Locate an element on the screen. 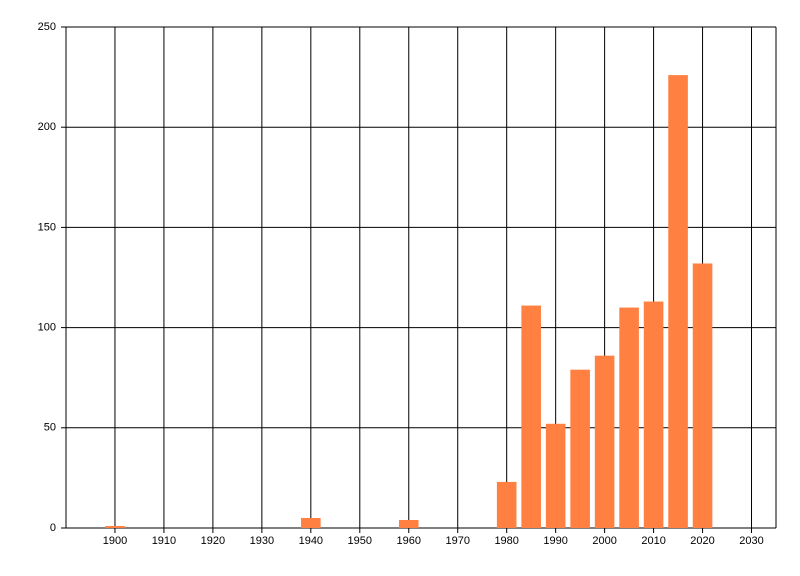 Image resolution: width=800 pixels, height=576 pixels. y-tick-label: 250 is located at coordinates (47, 27).